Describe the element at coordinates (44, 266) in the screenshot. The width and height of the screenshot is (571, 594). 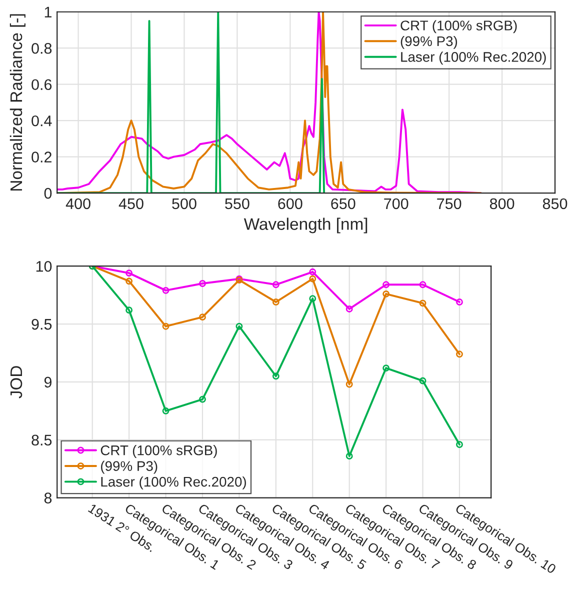
I see `y-tick-label: 10` at that location.